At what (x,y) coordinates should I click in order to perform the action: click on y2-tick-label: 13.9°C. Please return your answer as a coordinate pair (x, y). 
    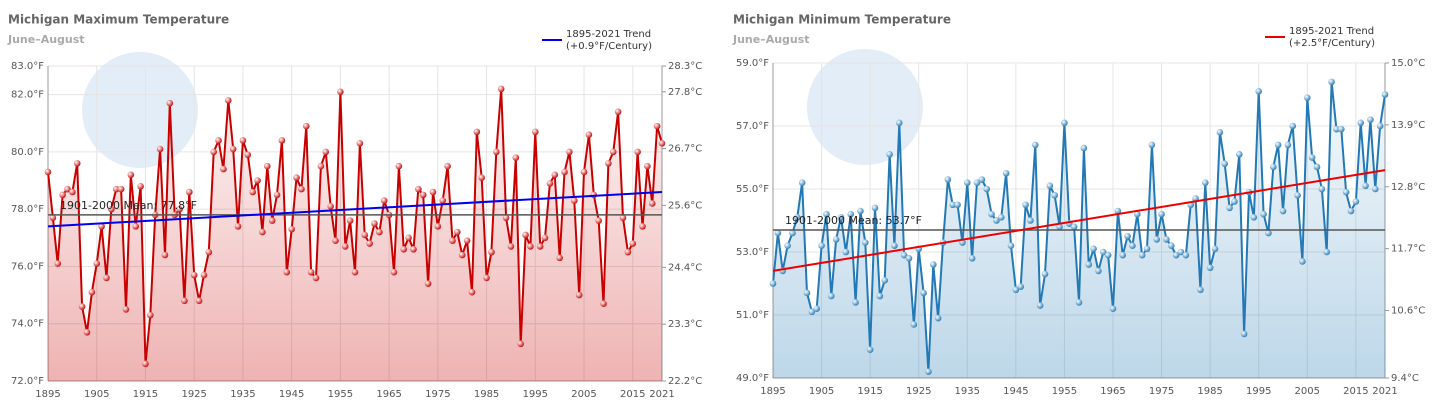
    Looking at the image, I should click on (1408, 125).